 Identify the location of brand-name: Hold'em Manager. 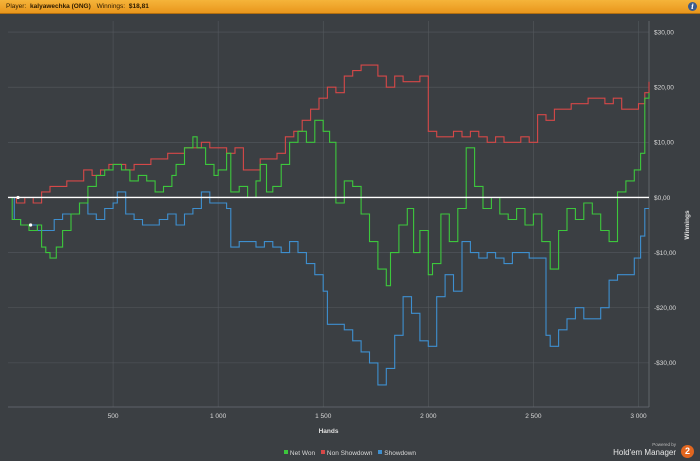
(644, 452).